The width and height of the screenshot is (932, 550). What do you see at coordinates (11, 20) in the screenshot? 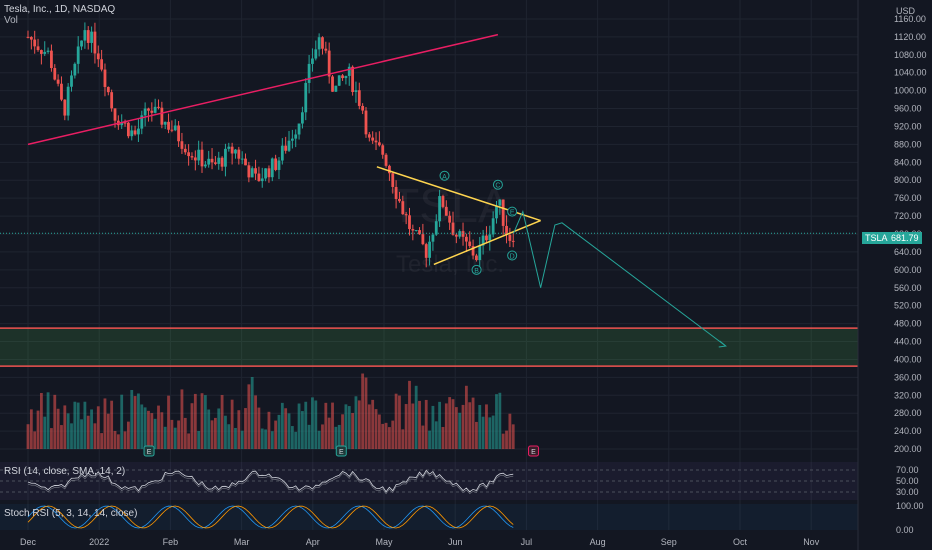
I see `volume-label: Vol` at bounding box center [11, 20].